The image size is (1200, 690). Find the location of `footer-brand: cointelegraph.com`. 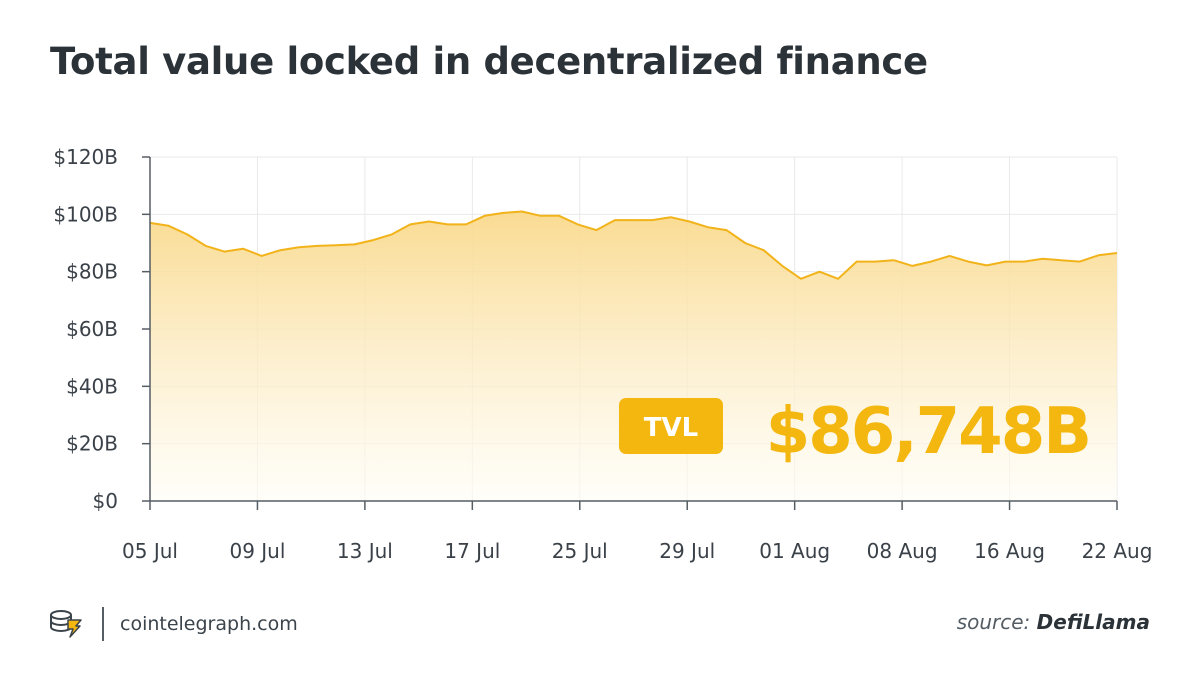

footer-brand: cointelegraph.com is located at coordinates (173, 624).